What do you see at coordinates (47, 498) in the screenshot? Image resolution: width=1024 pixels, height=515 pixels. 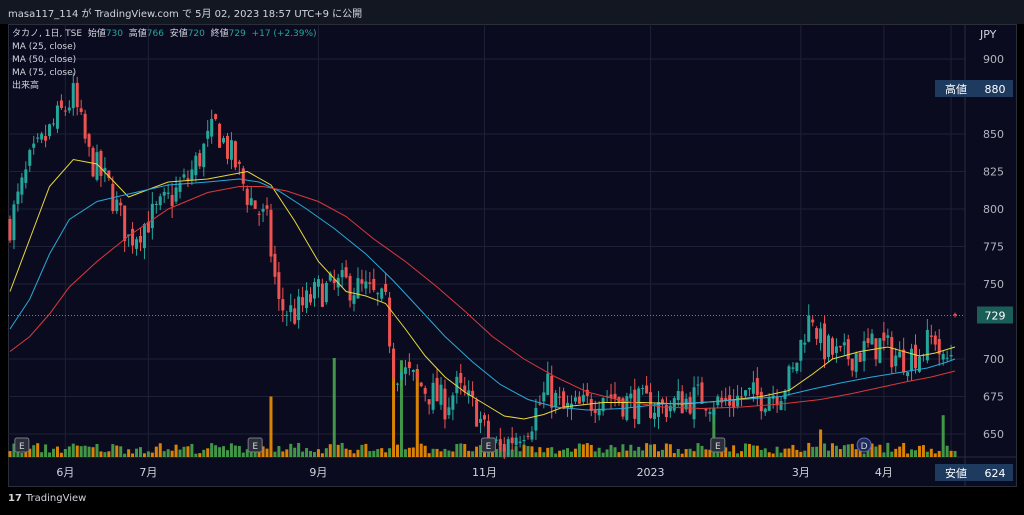 I see `tradingview-brand: 17 TradingView` at bounding box center [47, 498].